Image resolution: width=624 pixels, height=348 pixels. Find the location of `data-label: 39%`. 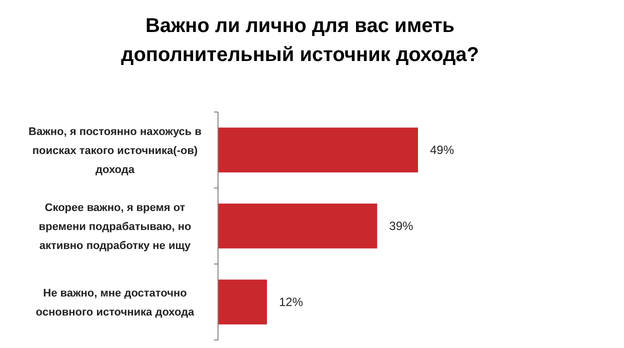

data-label: 39% is located at coordinates (401, 226).